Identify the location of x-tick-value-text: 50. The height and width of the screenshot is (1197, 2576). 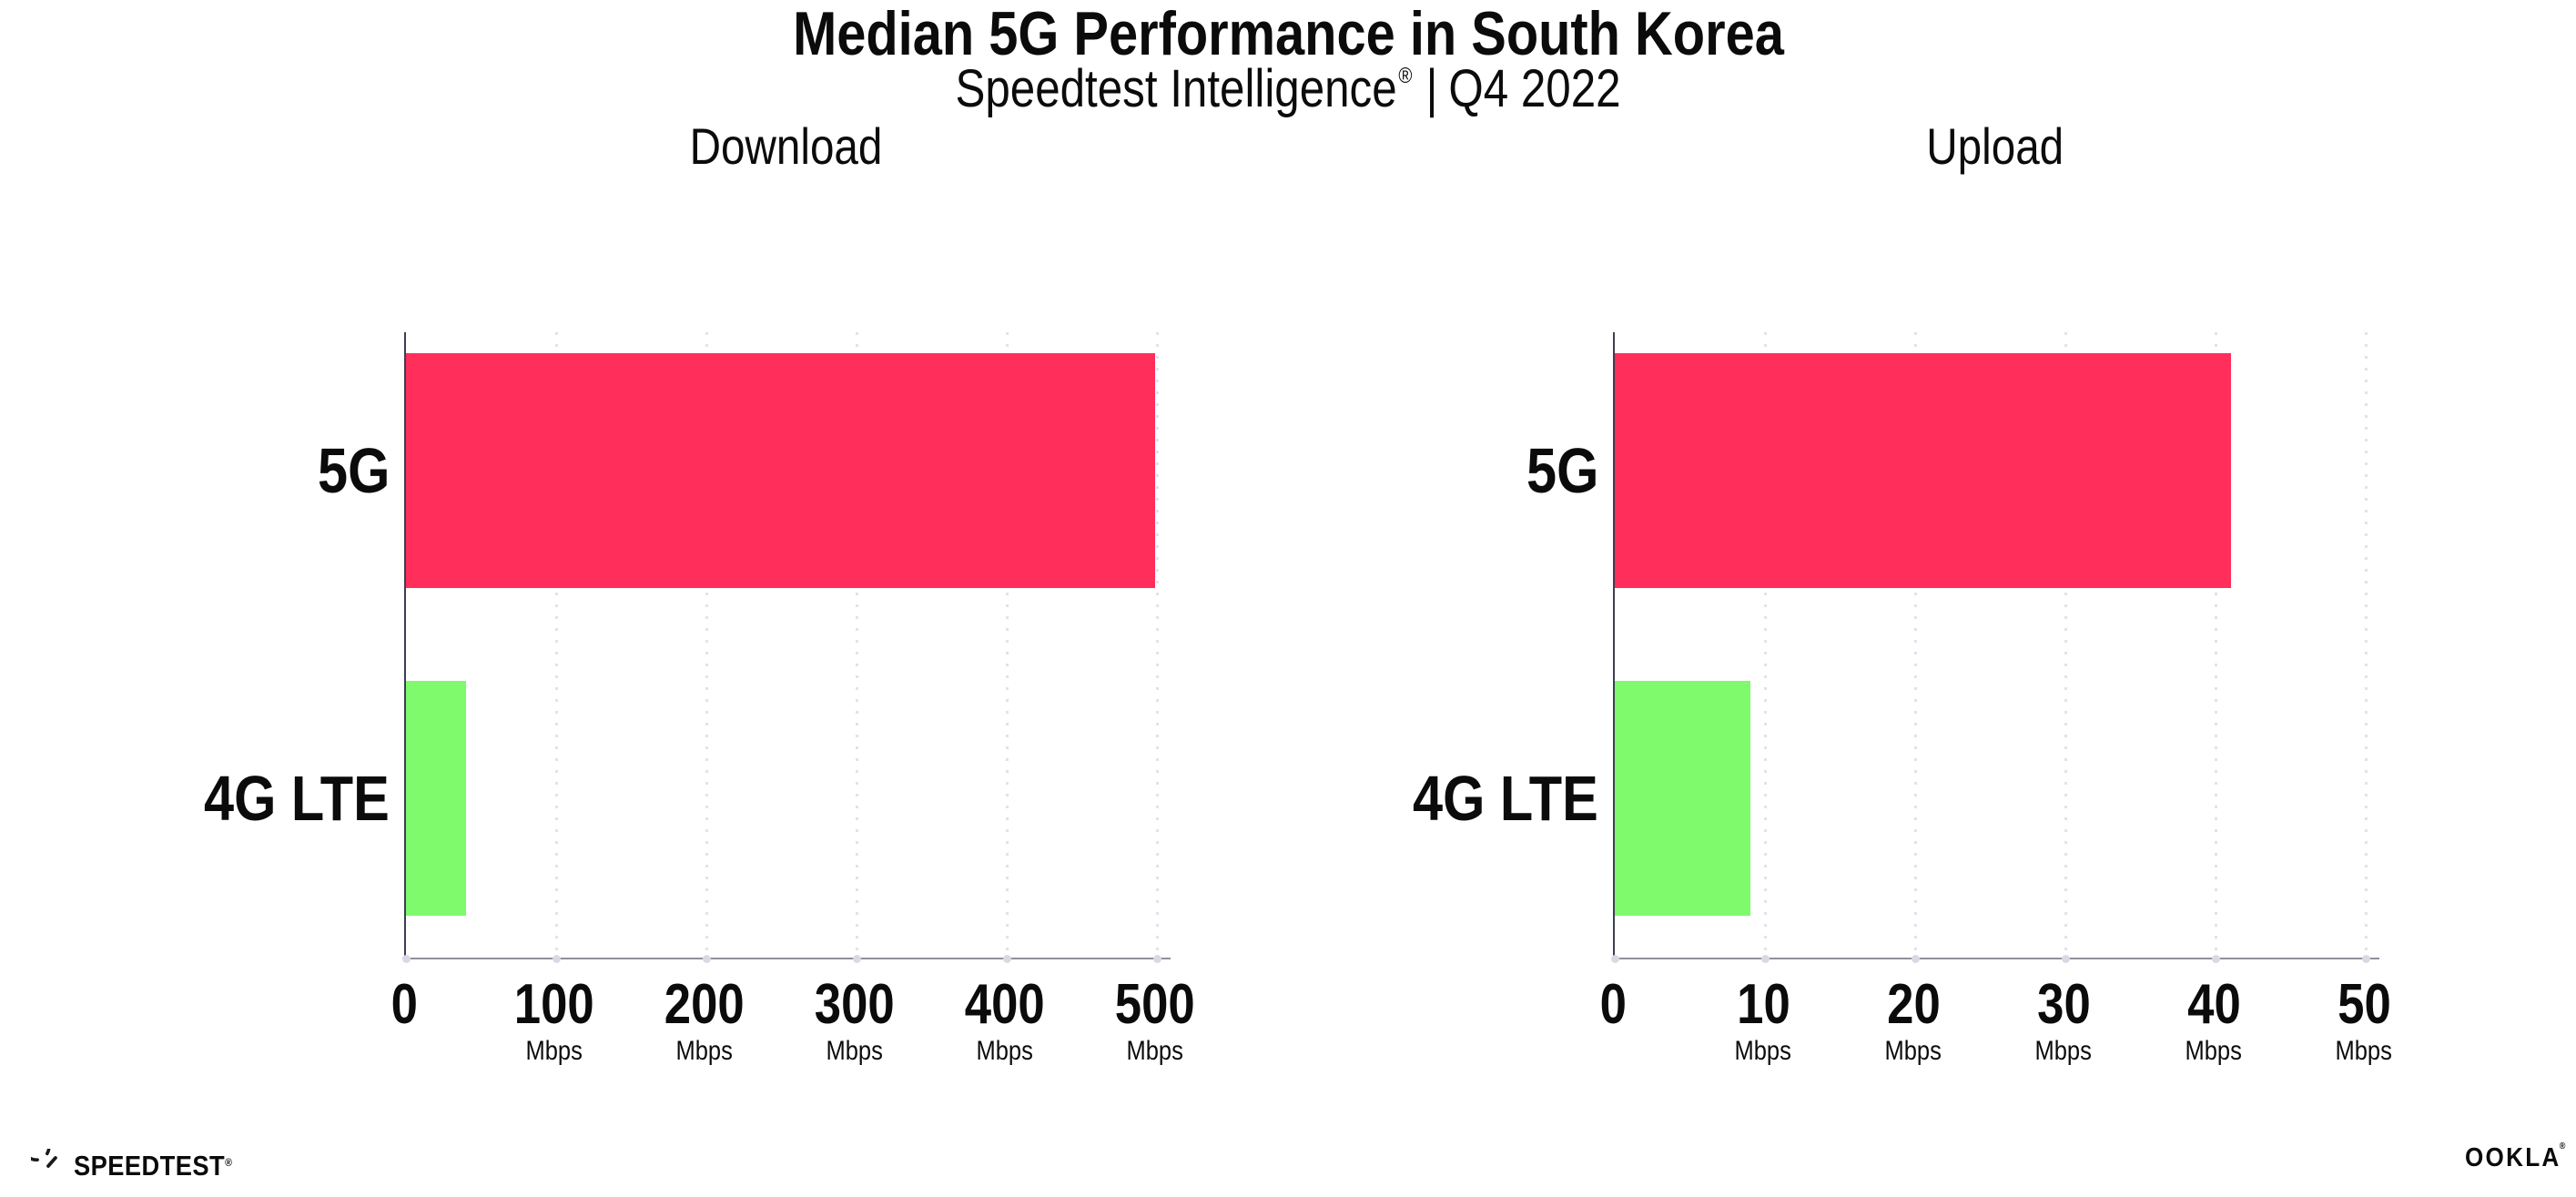
(2364, 1005).